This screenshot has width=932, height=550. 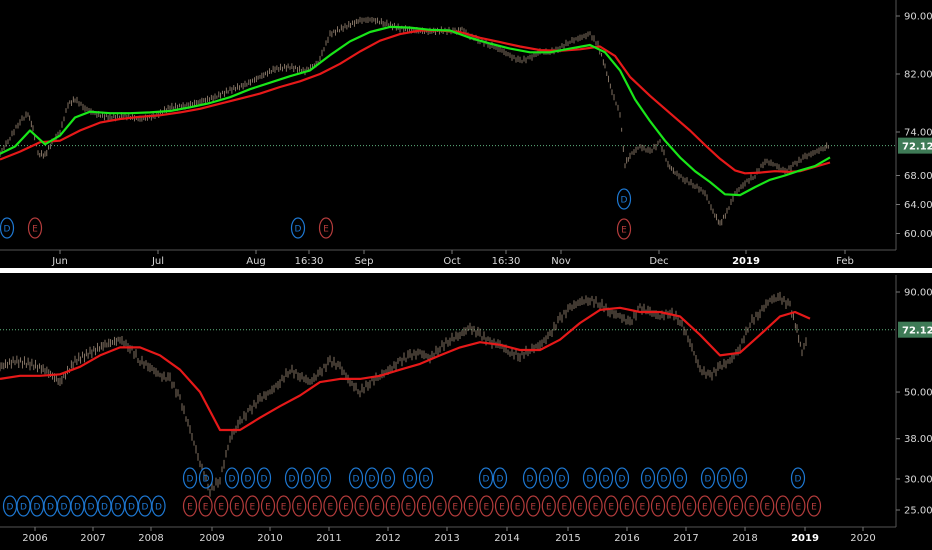 I want to click on pane-separator, so click(x=466, y=270).